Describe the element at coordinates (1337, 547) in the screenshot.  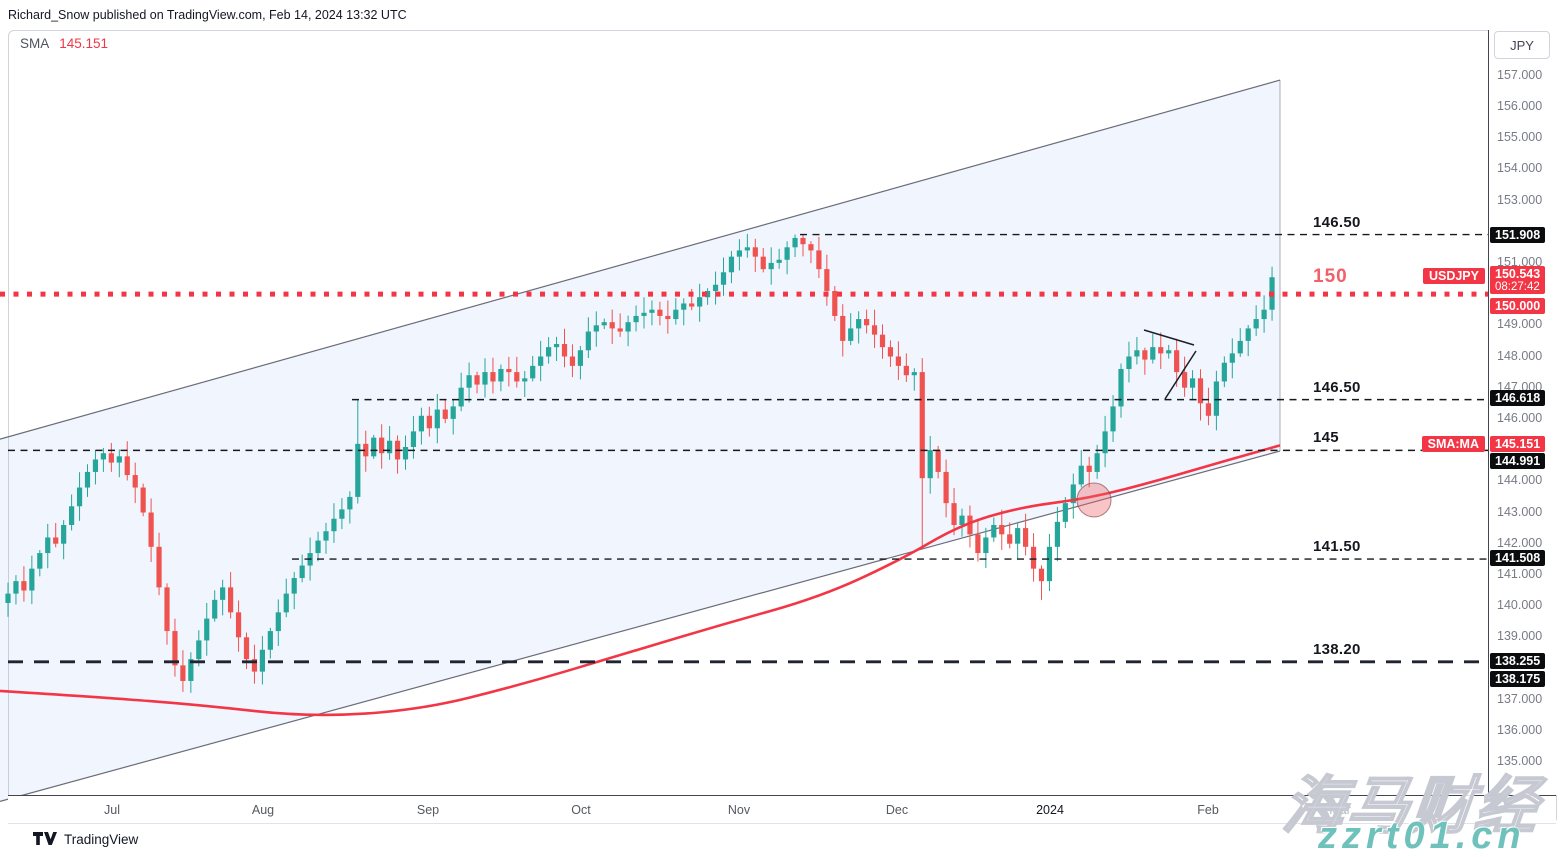
I see `level-label-141.50: 141.50` at that location.